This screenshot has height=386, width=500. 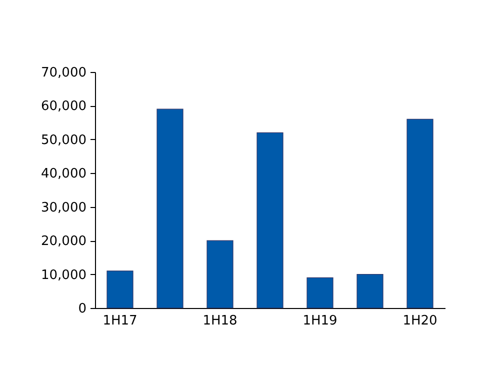 I want to click on x-tick-label: 1H20, so click(x=420, y=321).